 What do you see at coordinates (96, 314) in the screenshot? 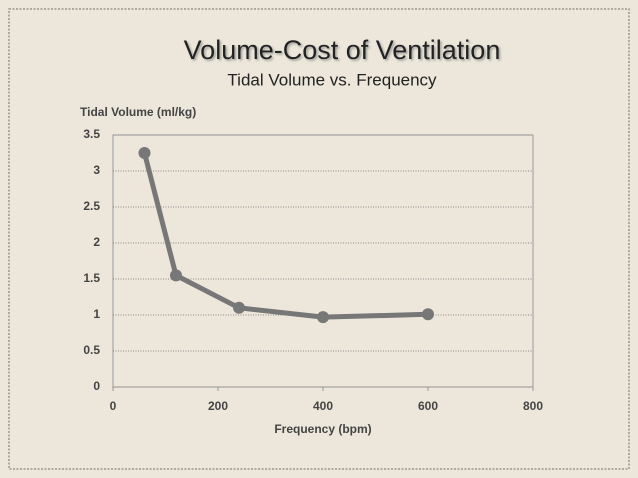
I see `y-tick-label: 1` at bounding box center [96, 314].